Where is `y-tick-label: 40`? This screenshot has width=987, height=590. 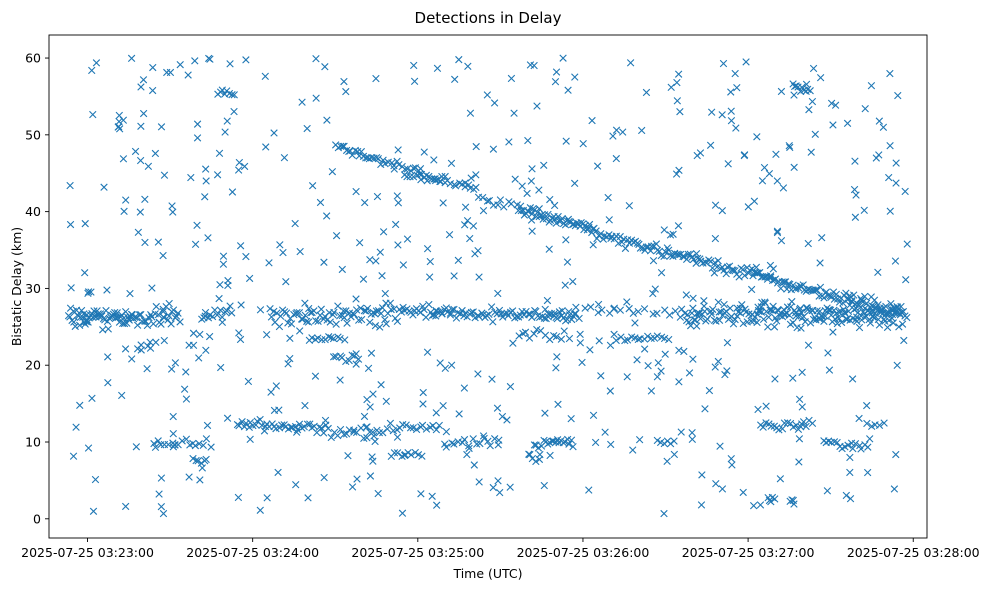
y-tick-label: 40 is located at coordinates (33, 211).